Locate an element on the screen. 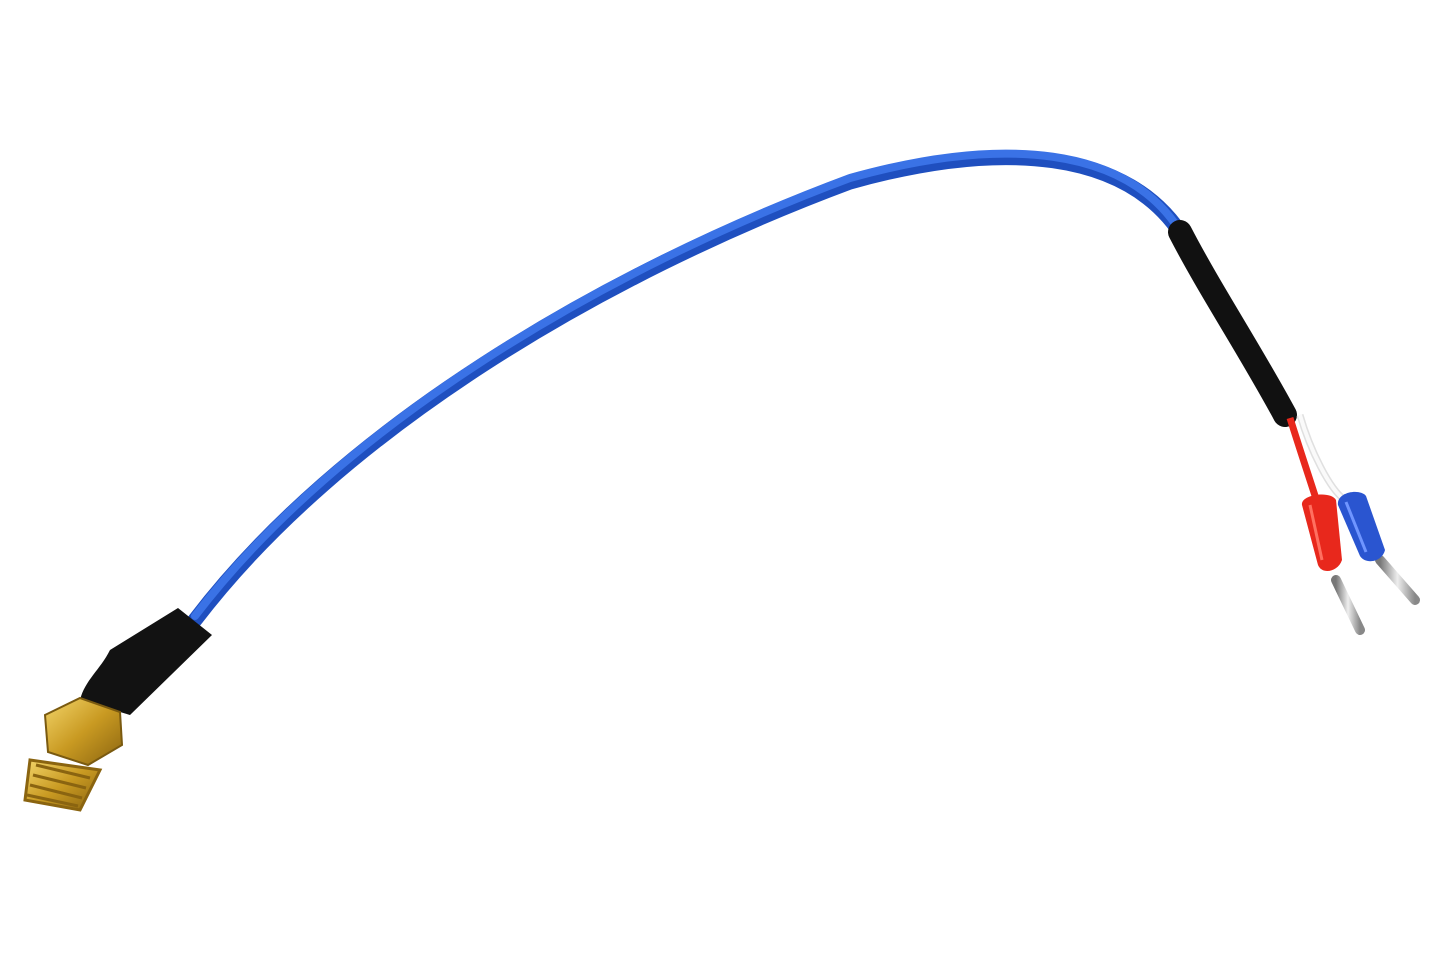 This screenshot has width=1445, height=963. brass-connector is located at coordinates (73, 754).